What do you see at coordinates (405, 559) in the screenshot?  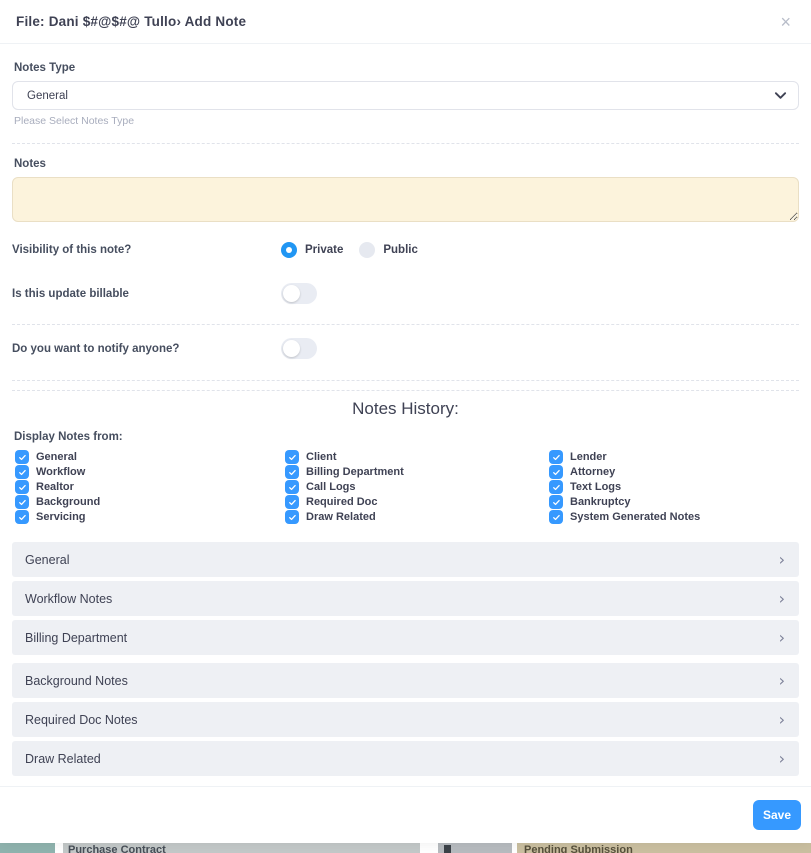 I see `accordion-general: General ›` at bounding box center [405, 559].